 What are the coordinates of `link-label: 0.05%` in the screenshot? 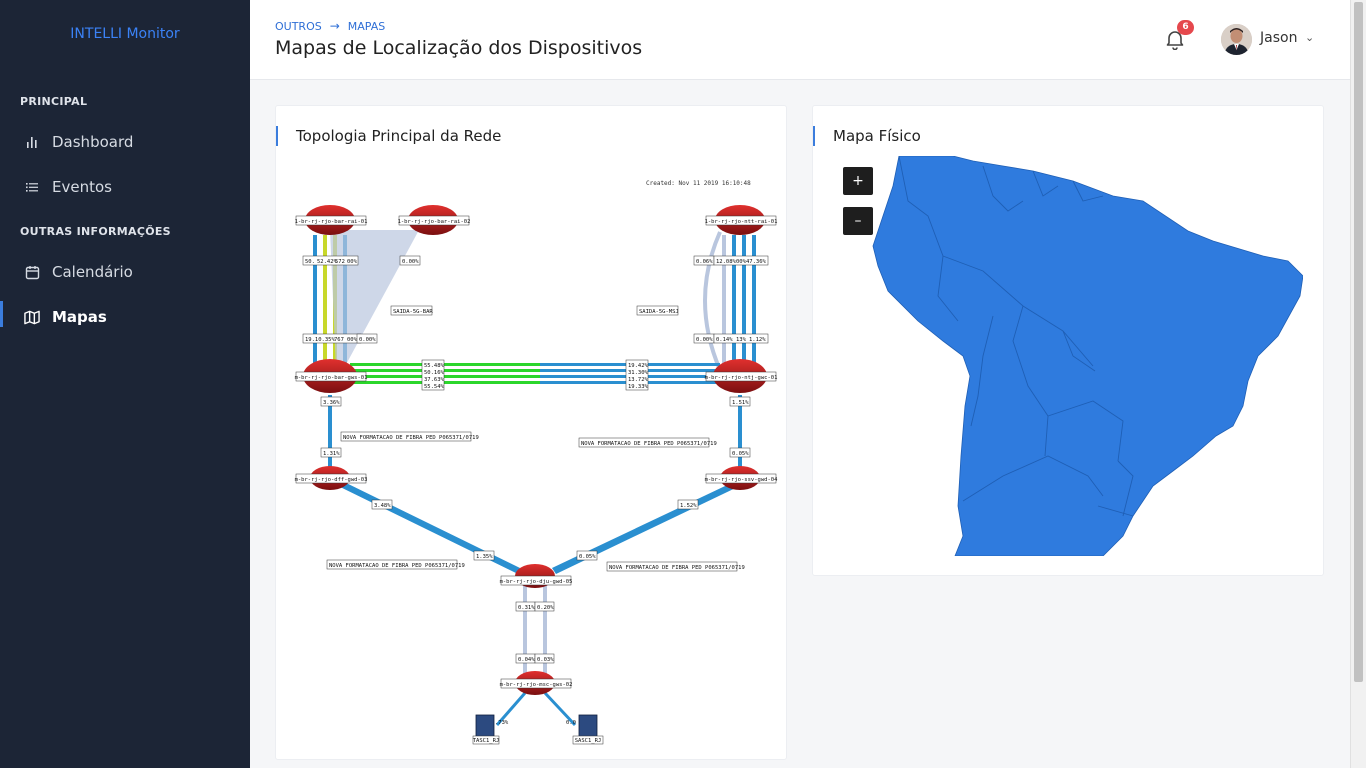 It's located at (740, 454).